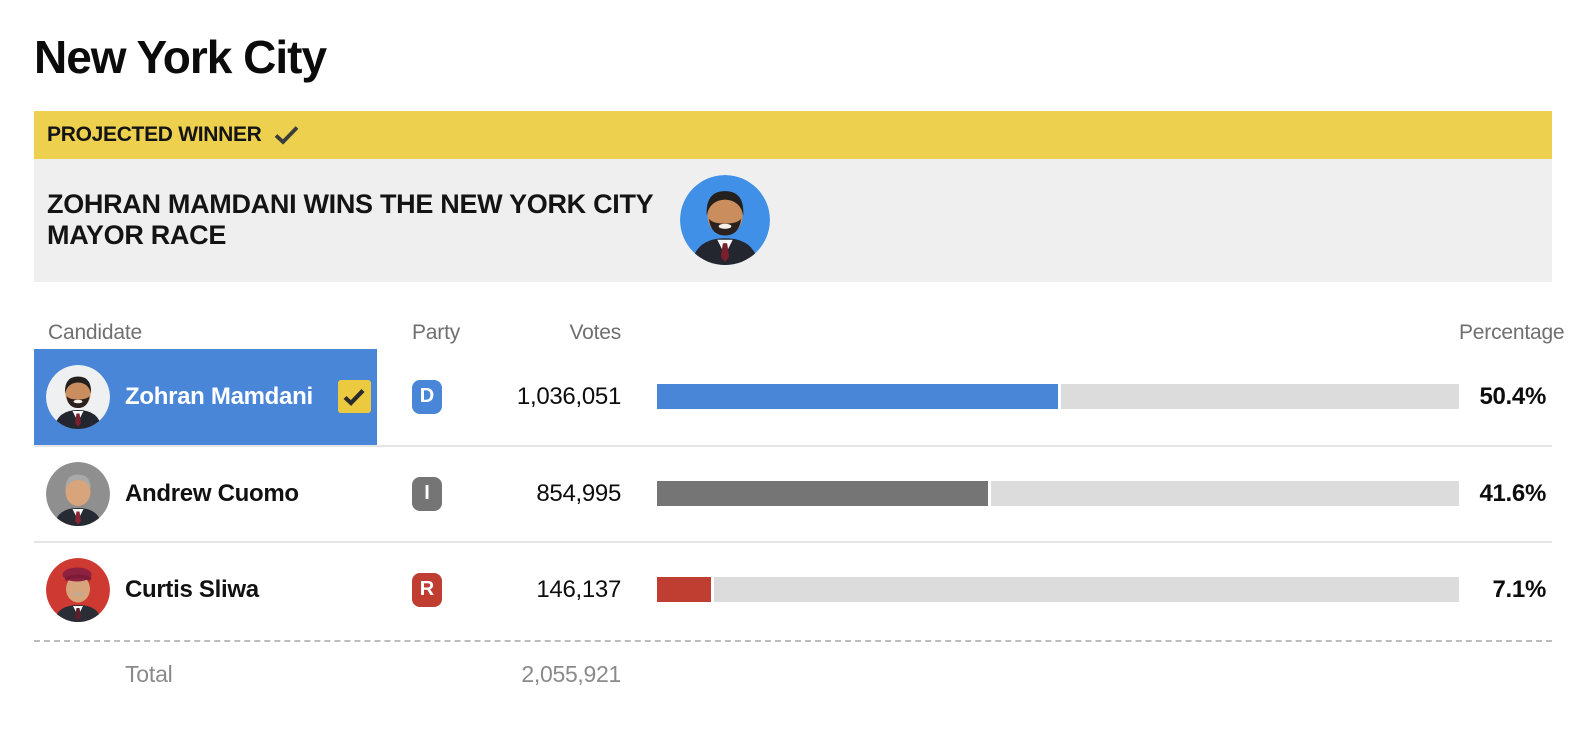  I want to click on candidate-cell: Zohran Mamdani, so click(205, 396).